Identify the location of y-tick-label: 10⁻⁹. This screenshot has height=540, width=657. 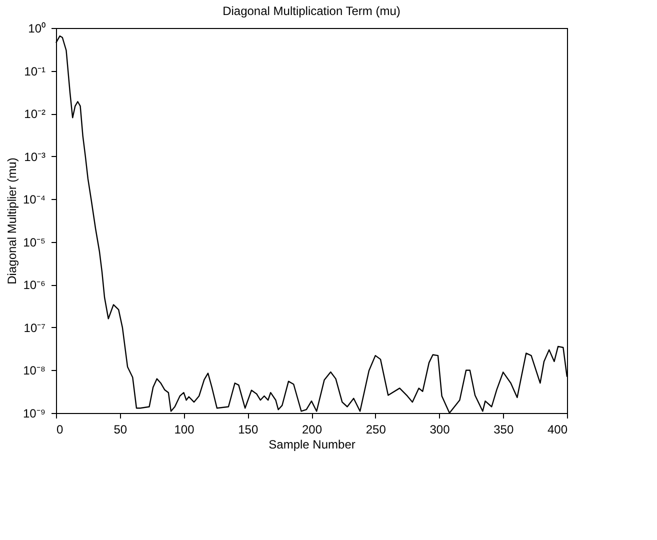
(34, 413).